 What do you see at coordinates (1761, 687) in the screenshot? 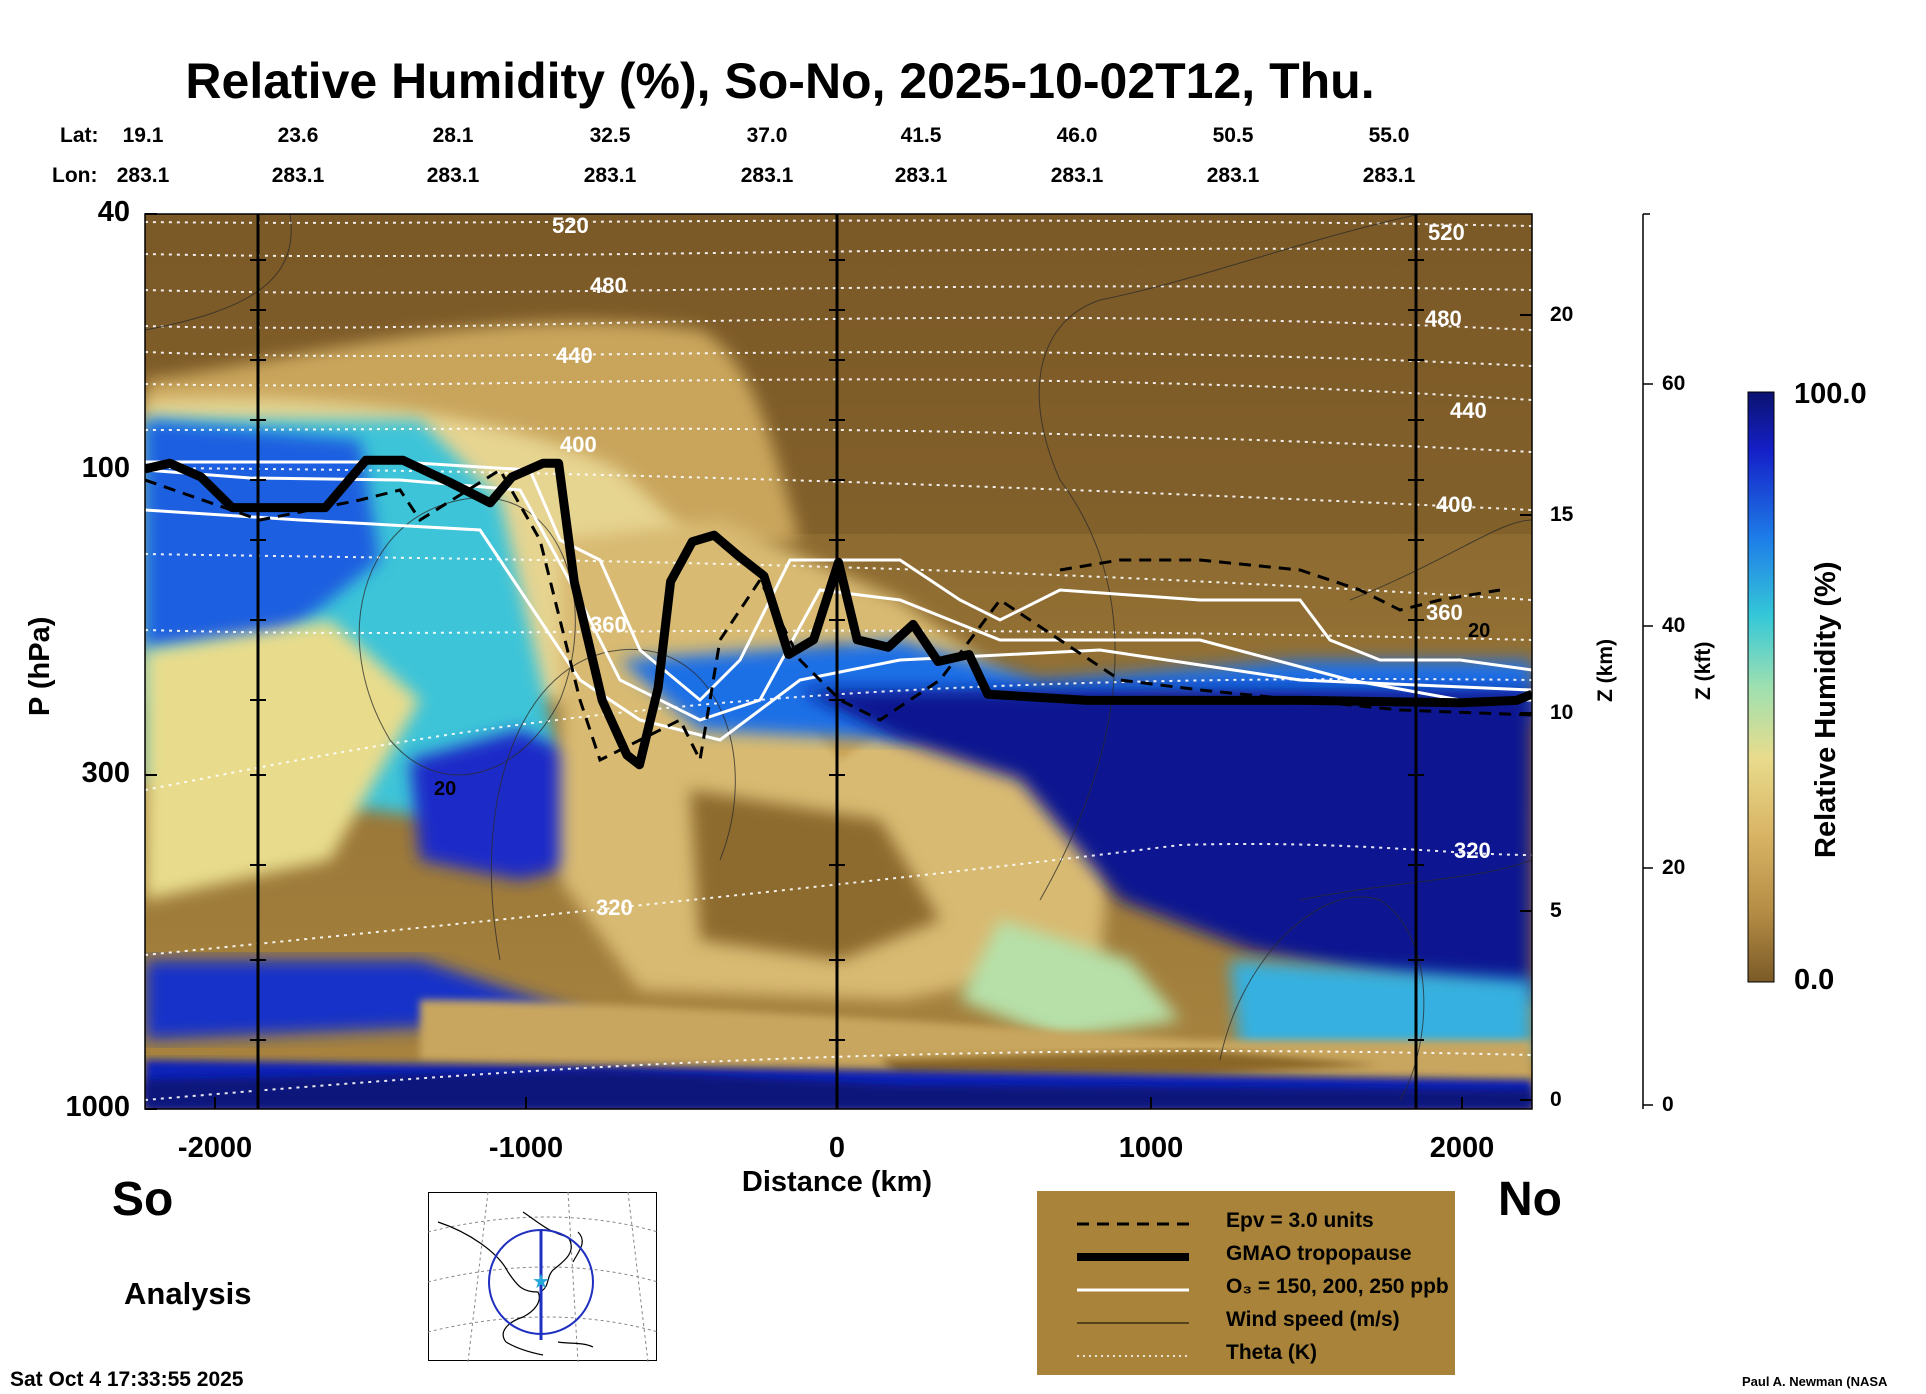
I see `colorbar` at bounding box center [1761, 687].